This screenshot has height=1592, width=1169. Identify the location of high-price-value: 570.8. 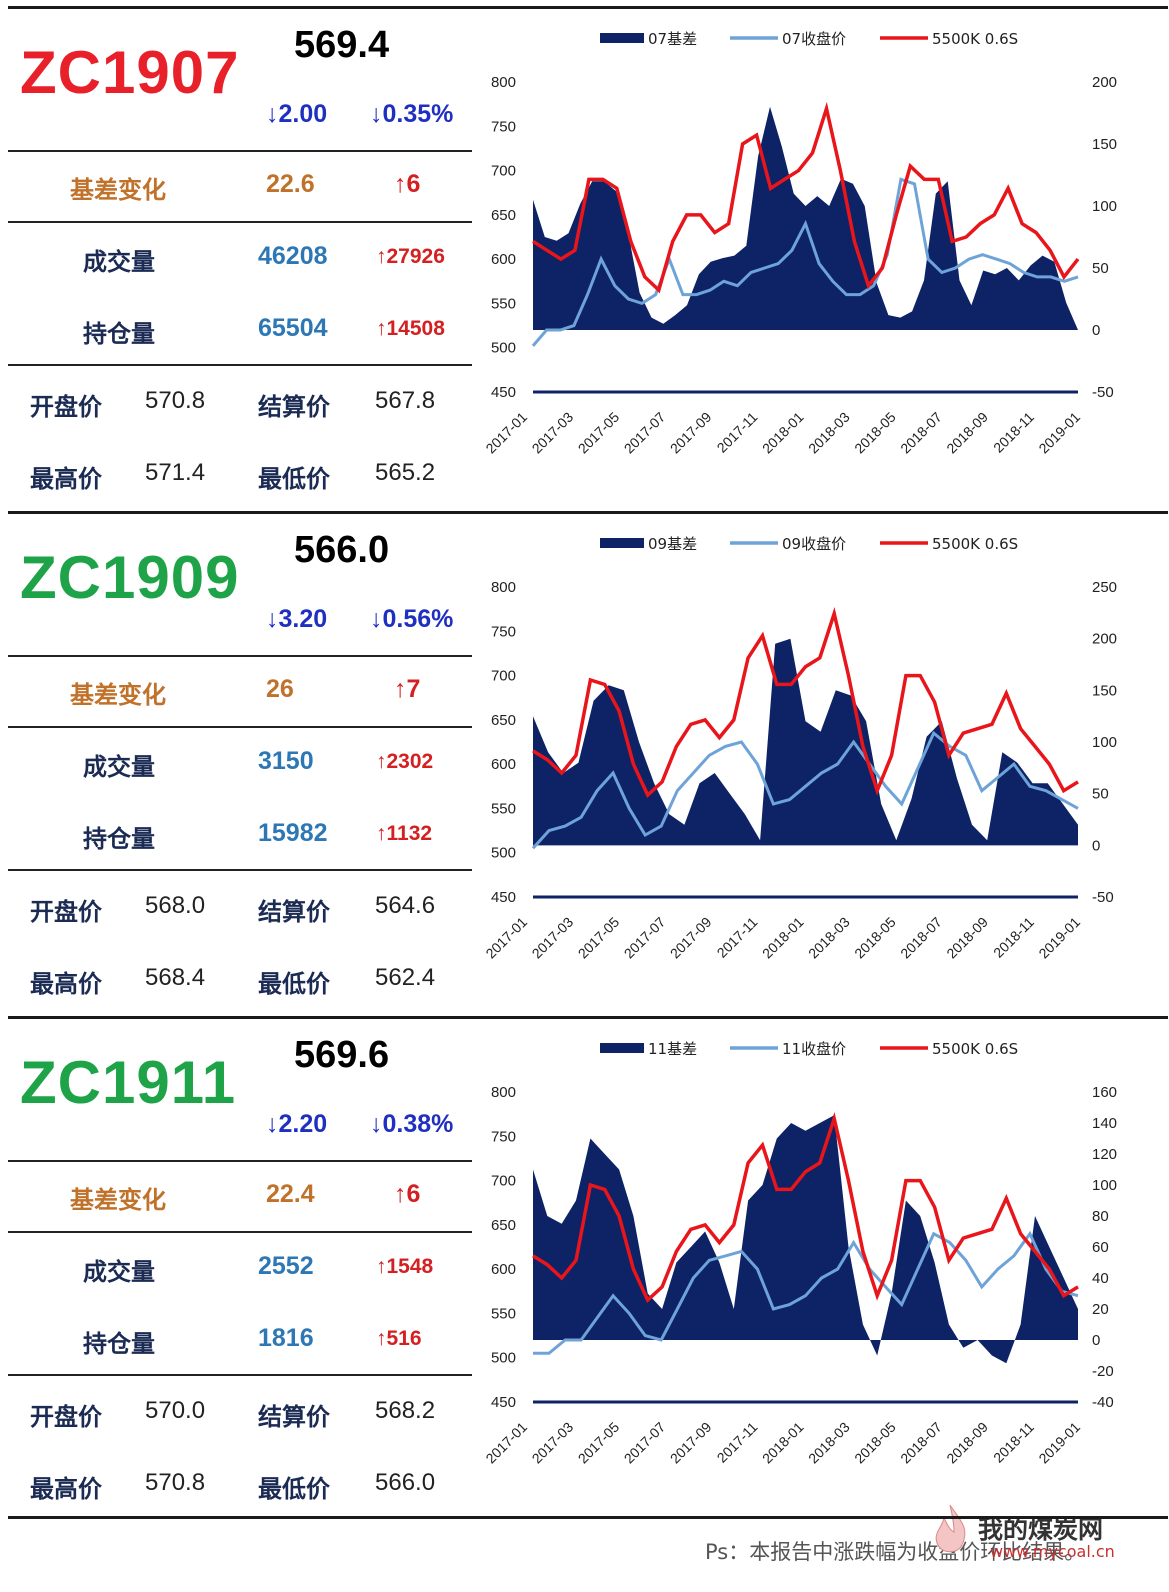
(175, 1482).